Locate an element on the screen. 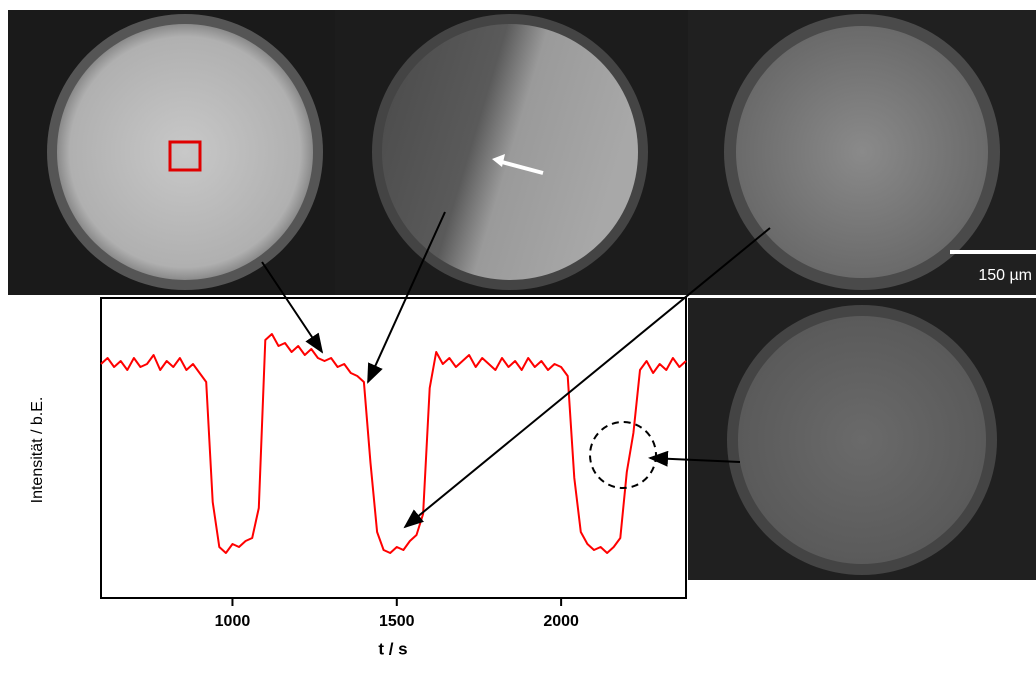 This screenshot has width=1036, height=686. x-tick-label: 2000 is located at coordinates (561, 621).